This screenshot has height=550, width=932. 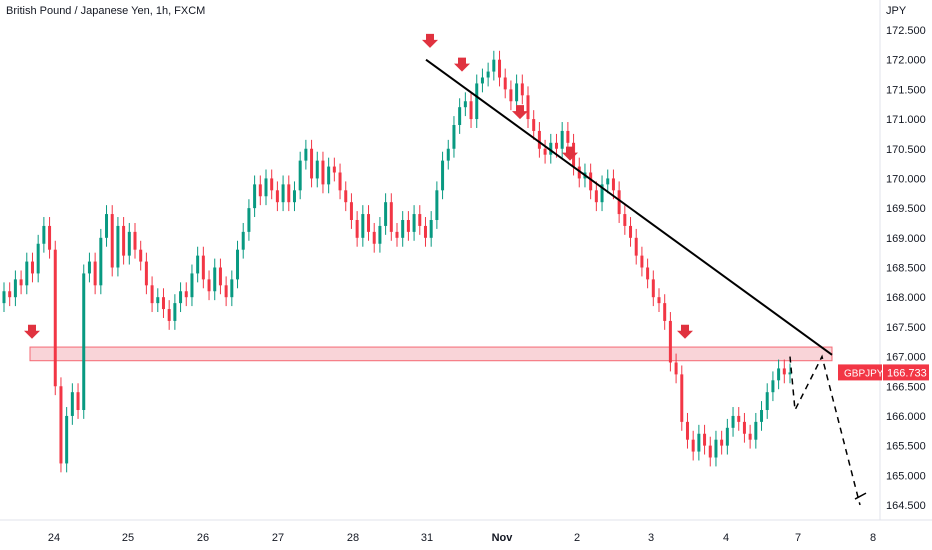 I want to click on y-tick-label: 172.000, so click(x=906, y=61).